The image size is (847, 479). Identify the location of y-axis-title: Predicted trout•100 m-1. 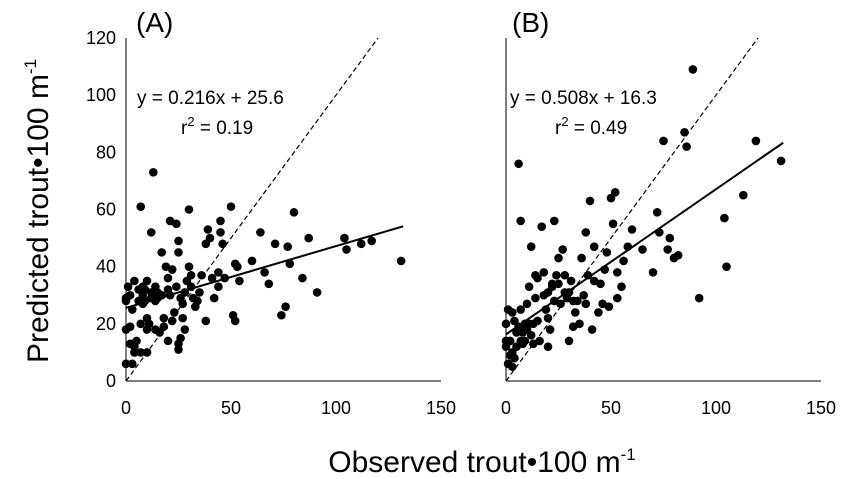
(38, 211).